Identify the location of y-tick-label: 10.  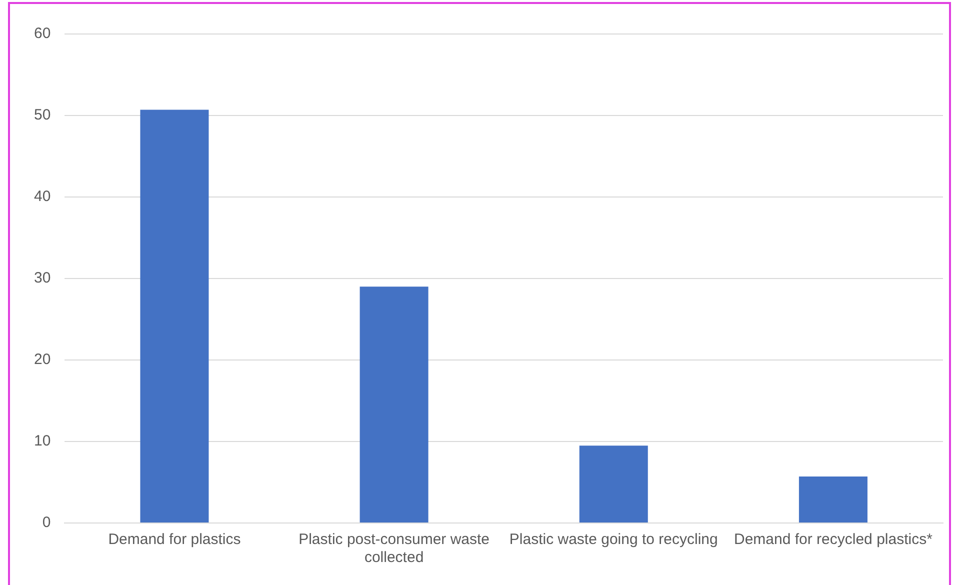
(42, 441).